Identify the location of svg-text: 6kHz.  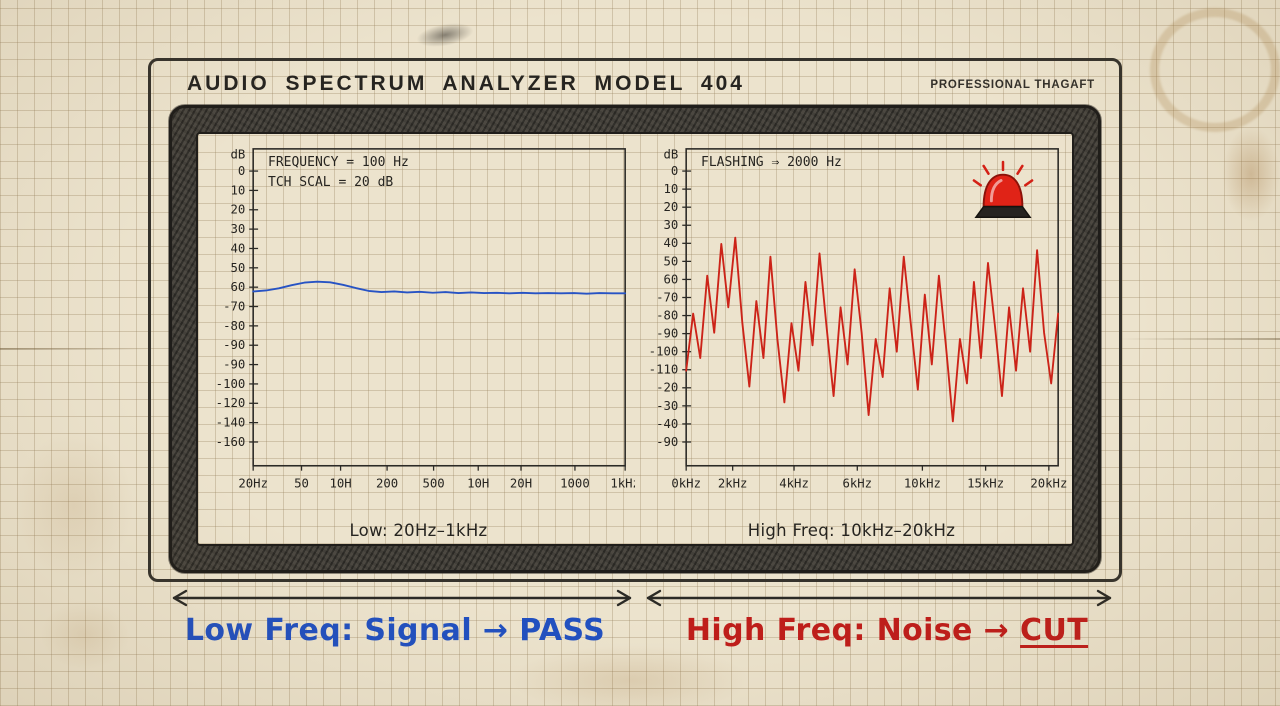
(857, 483).